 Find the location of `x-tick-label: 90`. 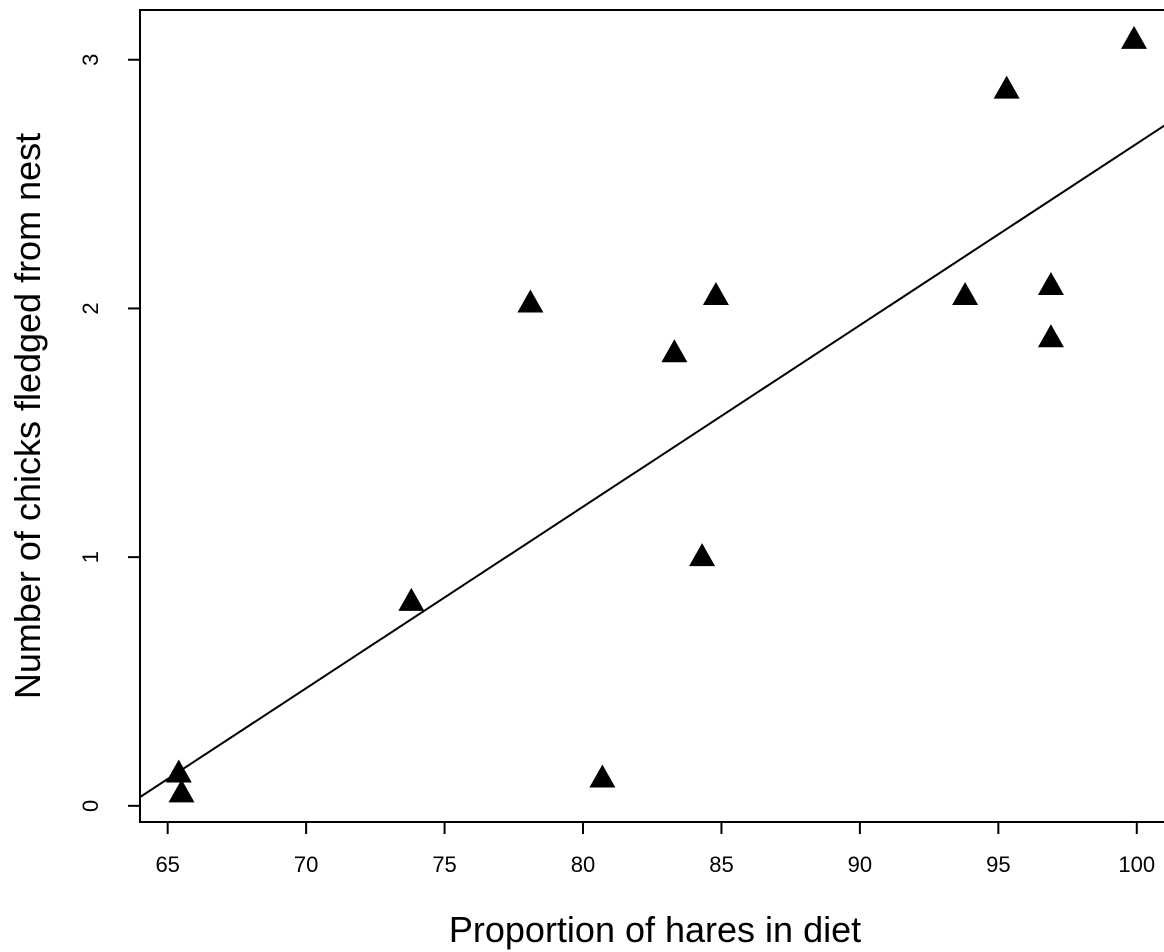

x-tick-label: 90 is located at coordinates (860, 864).